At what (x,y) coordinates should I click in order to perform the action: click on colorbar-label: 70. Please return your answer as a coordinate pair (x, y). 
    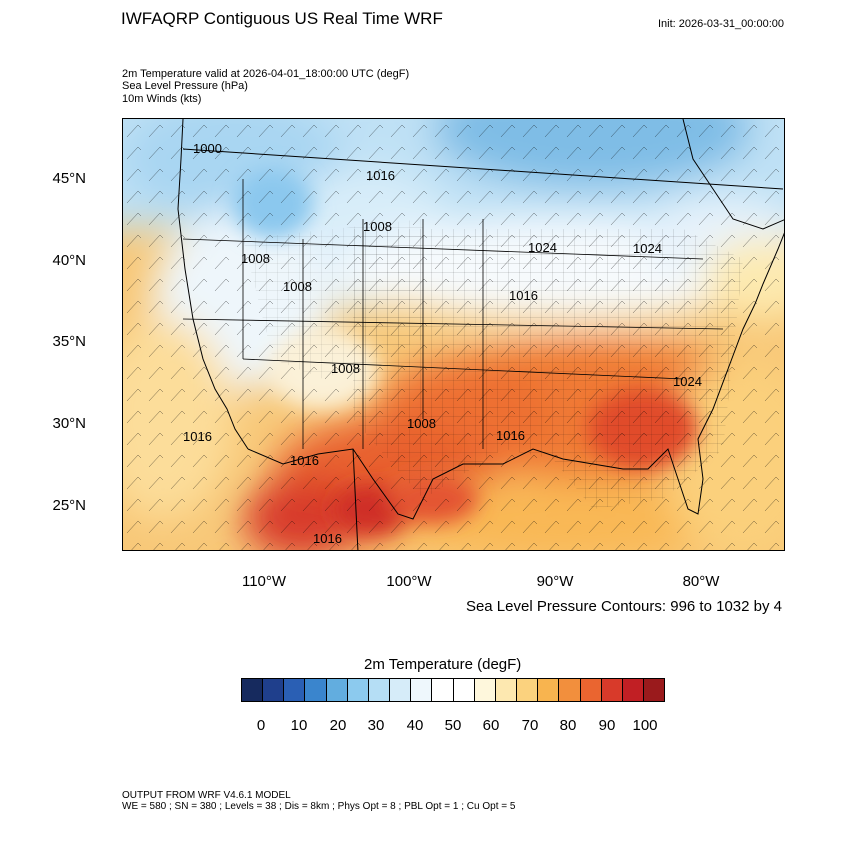
    Looking at the image, I should click on (530, 725).